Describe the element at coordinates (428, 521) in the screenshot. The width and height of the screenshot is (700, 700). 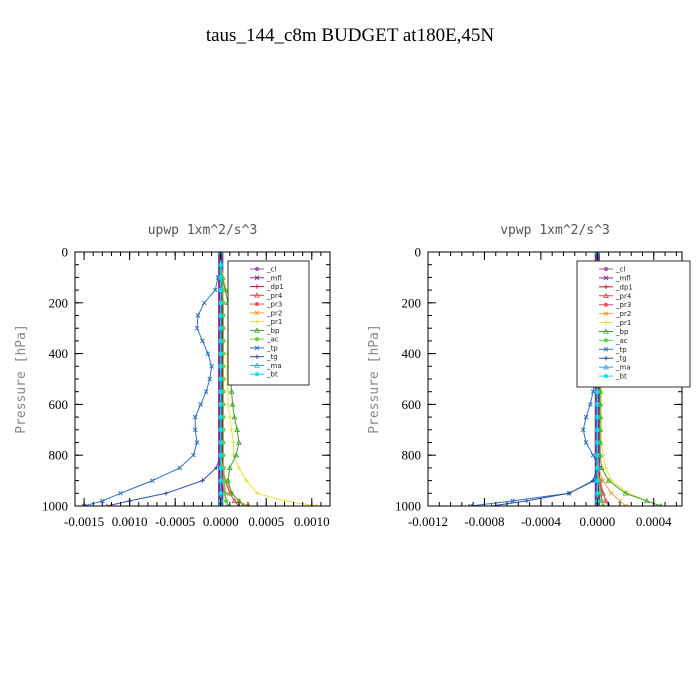
I see `x-tick-label: -0.0012` at that location.